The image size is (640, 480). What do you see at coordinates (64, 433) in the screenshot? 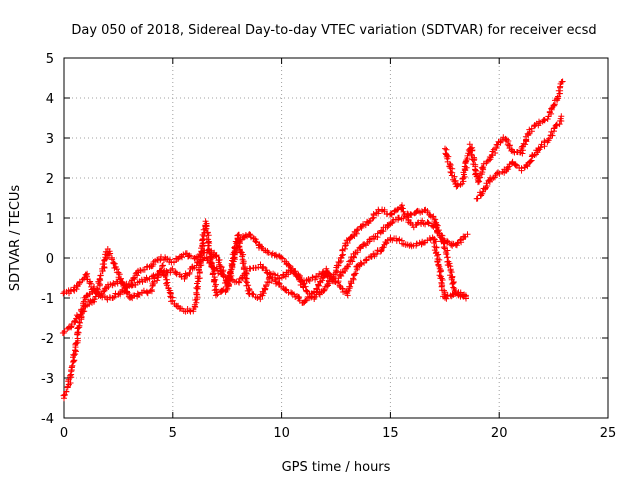
I see `x-tick-label: 0` at bounding box center [64, 433].